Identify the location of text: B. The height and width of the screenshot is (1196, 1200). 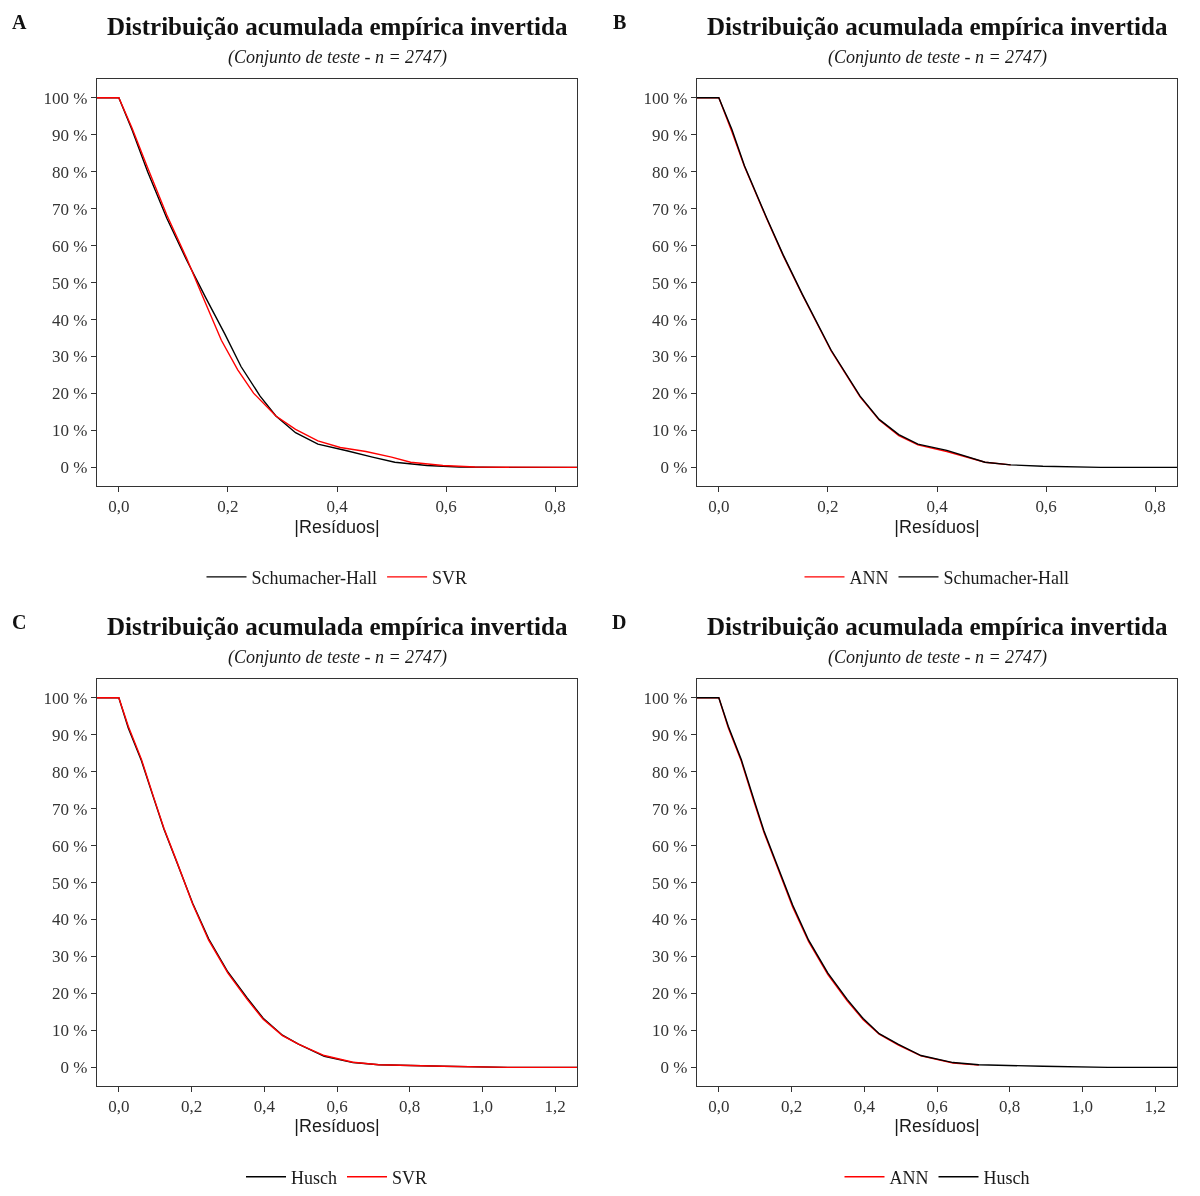
(620, 22).